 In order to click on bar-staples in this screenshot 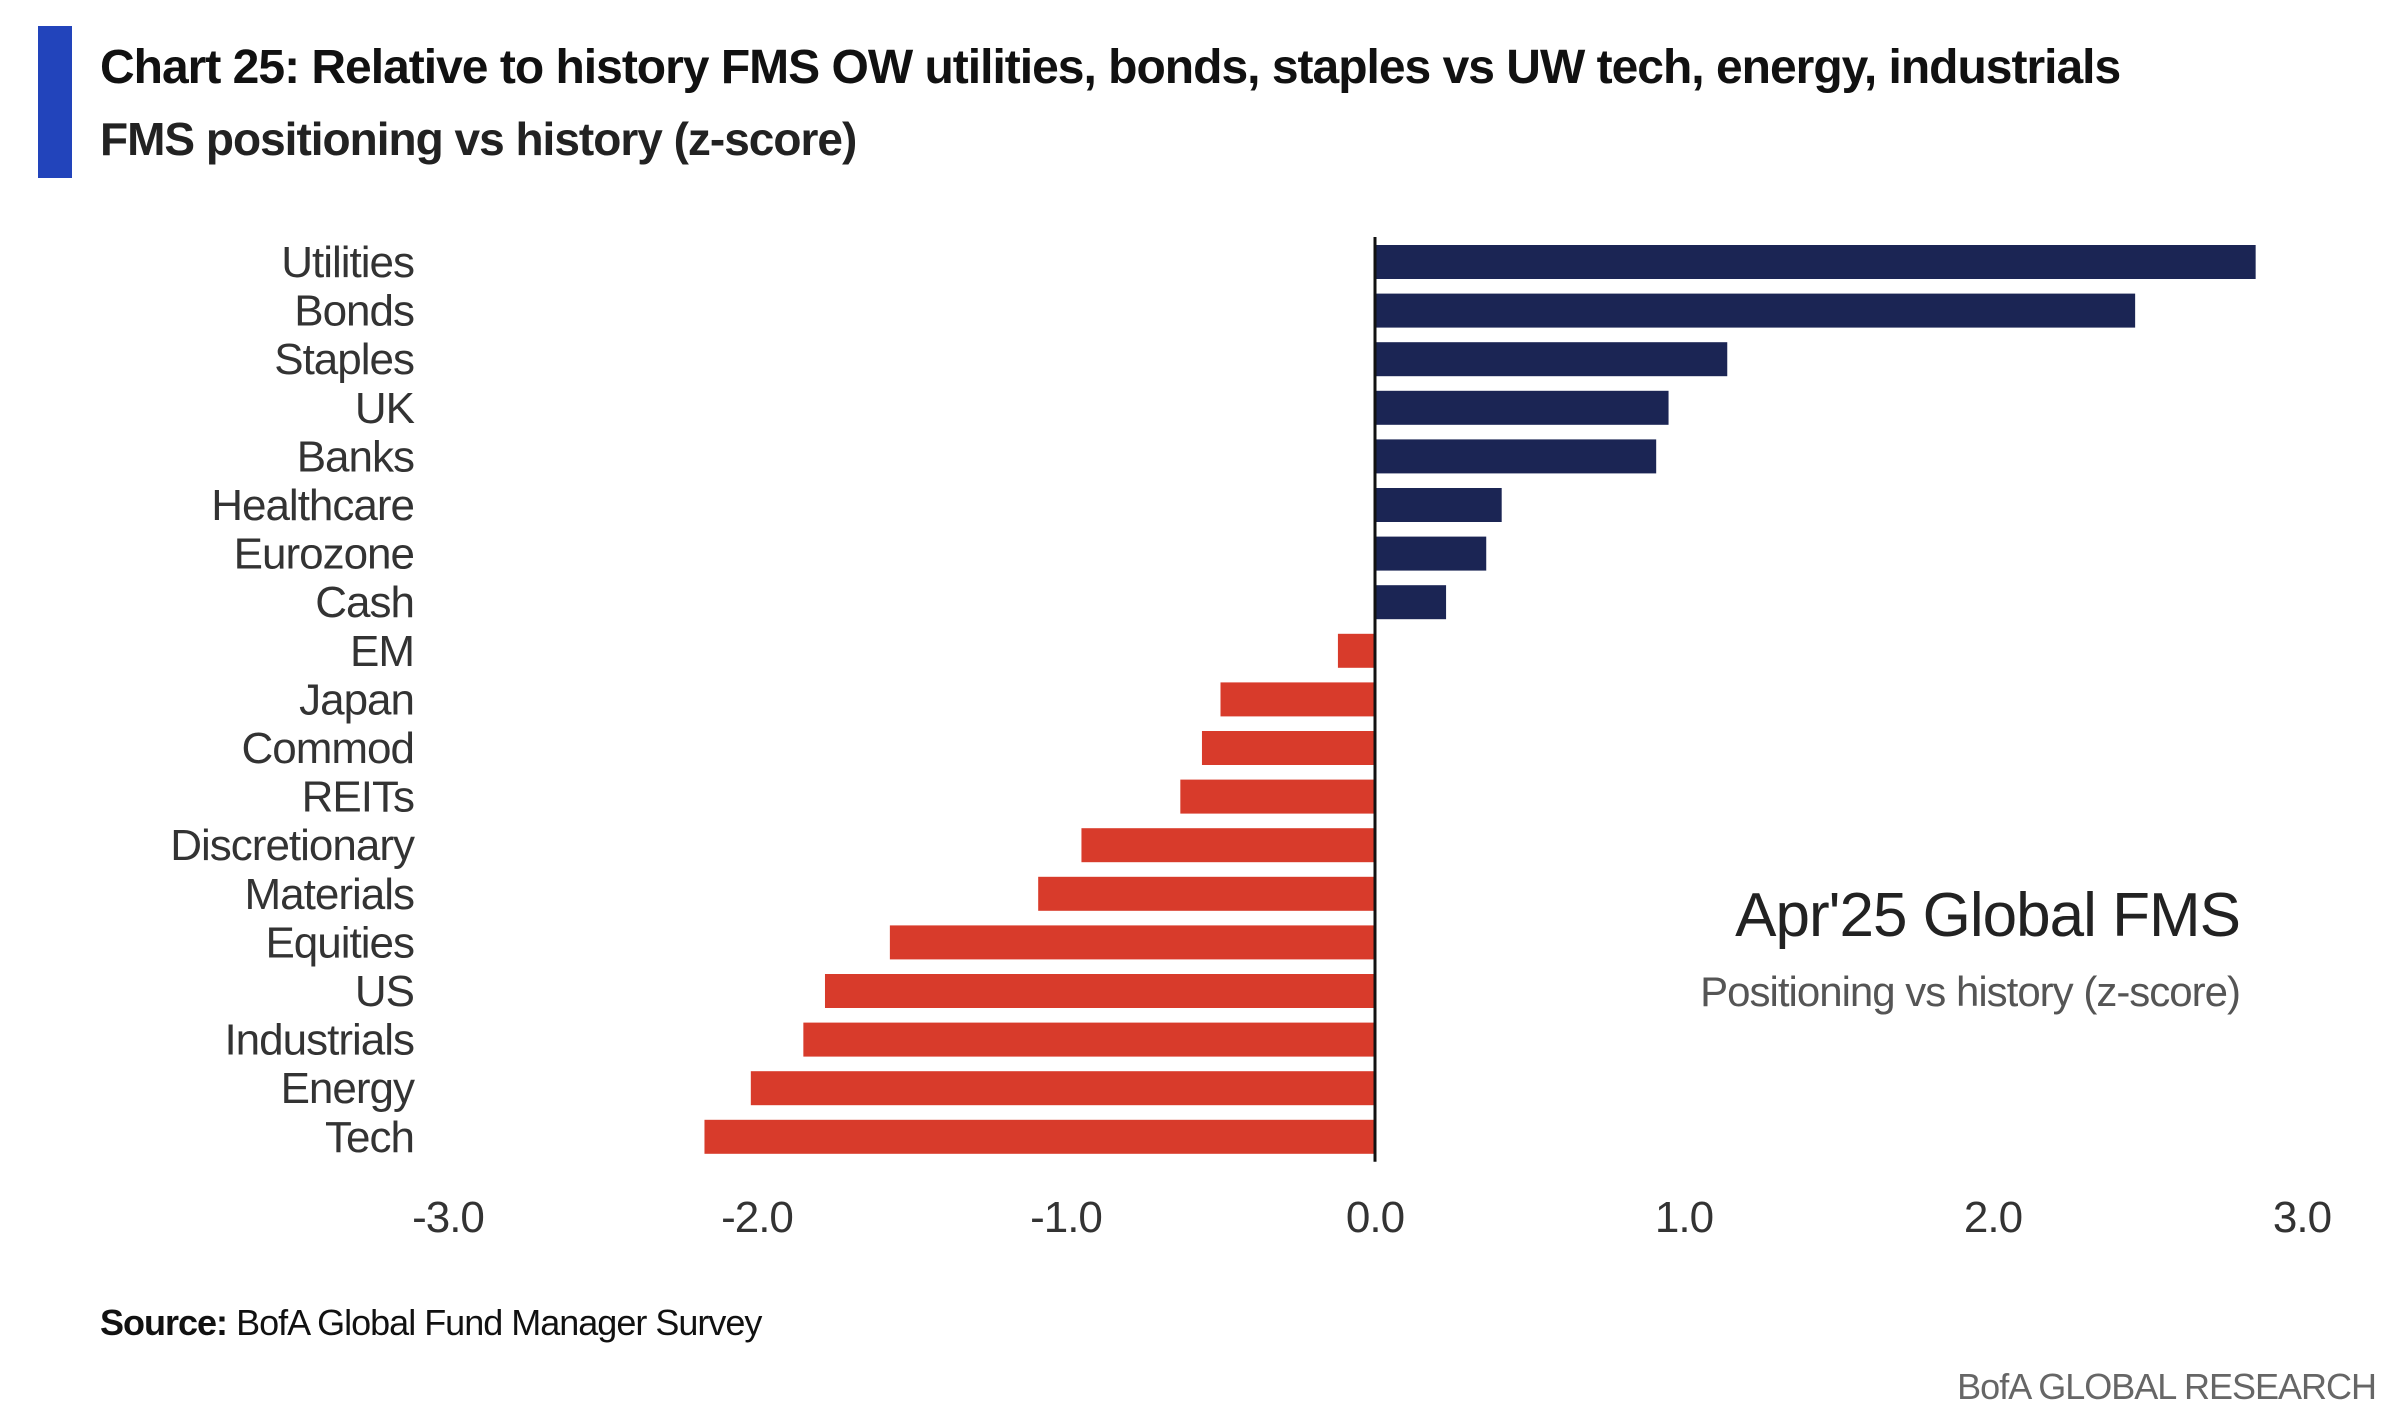, I will do `click(1551, 359)`.